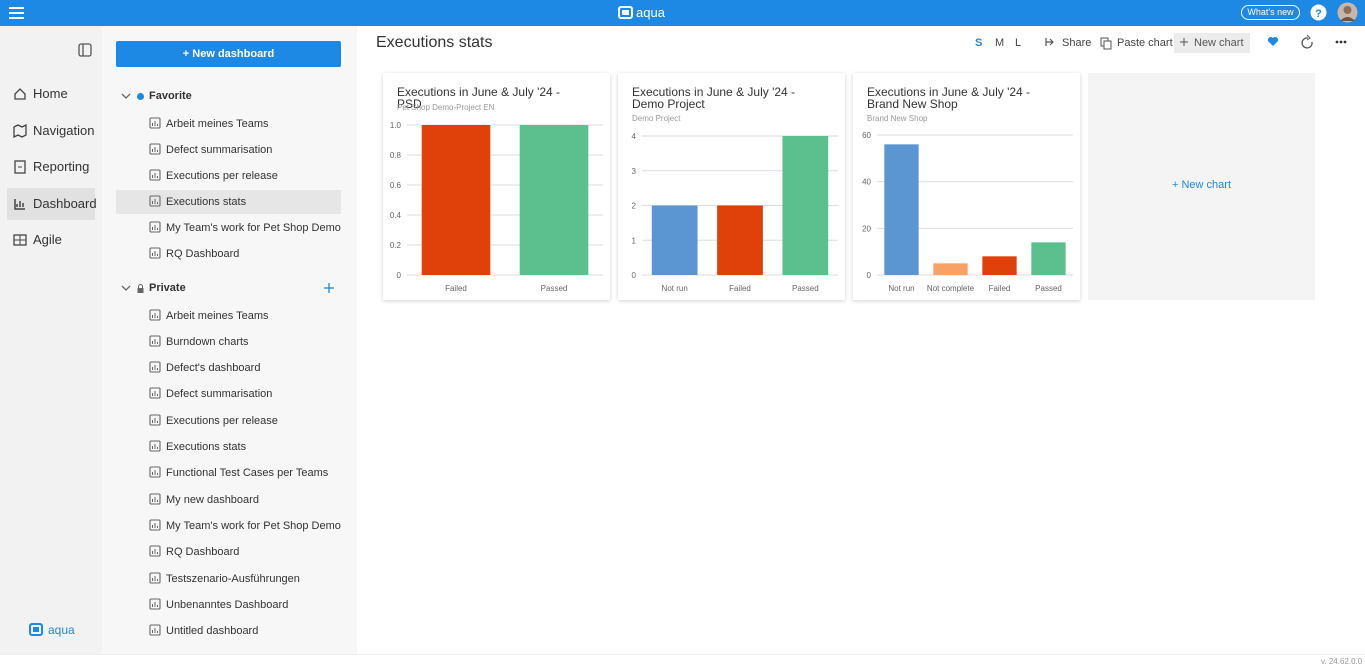 The height and width of the screenshot is (666, 1365). Describe the element at coordinates (61, 166) in the screenshot. I see `nav-item: Reporting` at that location.